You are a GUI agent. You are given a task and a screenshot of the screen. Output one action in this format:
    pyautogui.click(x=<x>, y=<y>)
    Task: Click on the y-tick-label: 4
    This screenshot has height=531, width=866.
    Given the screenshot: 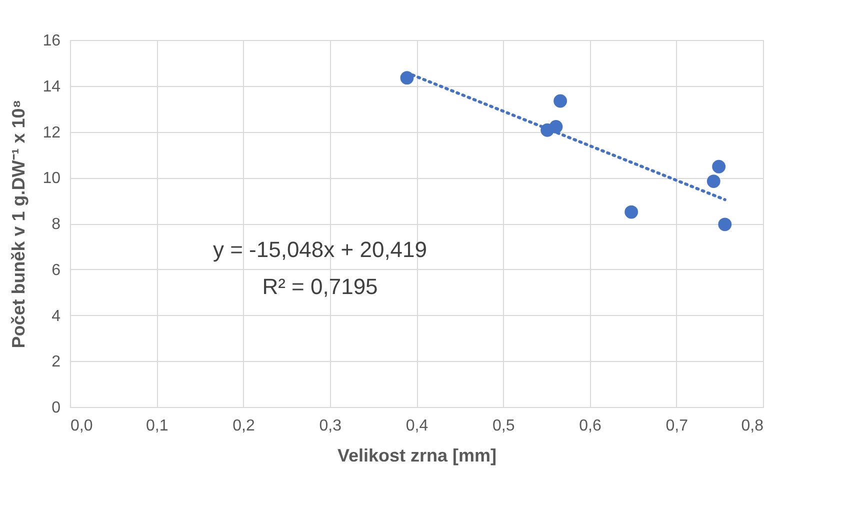 What is the action you would take?
    pyautogui.click(x=56, y=316)
    